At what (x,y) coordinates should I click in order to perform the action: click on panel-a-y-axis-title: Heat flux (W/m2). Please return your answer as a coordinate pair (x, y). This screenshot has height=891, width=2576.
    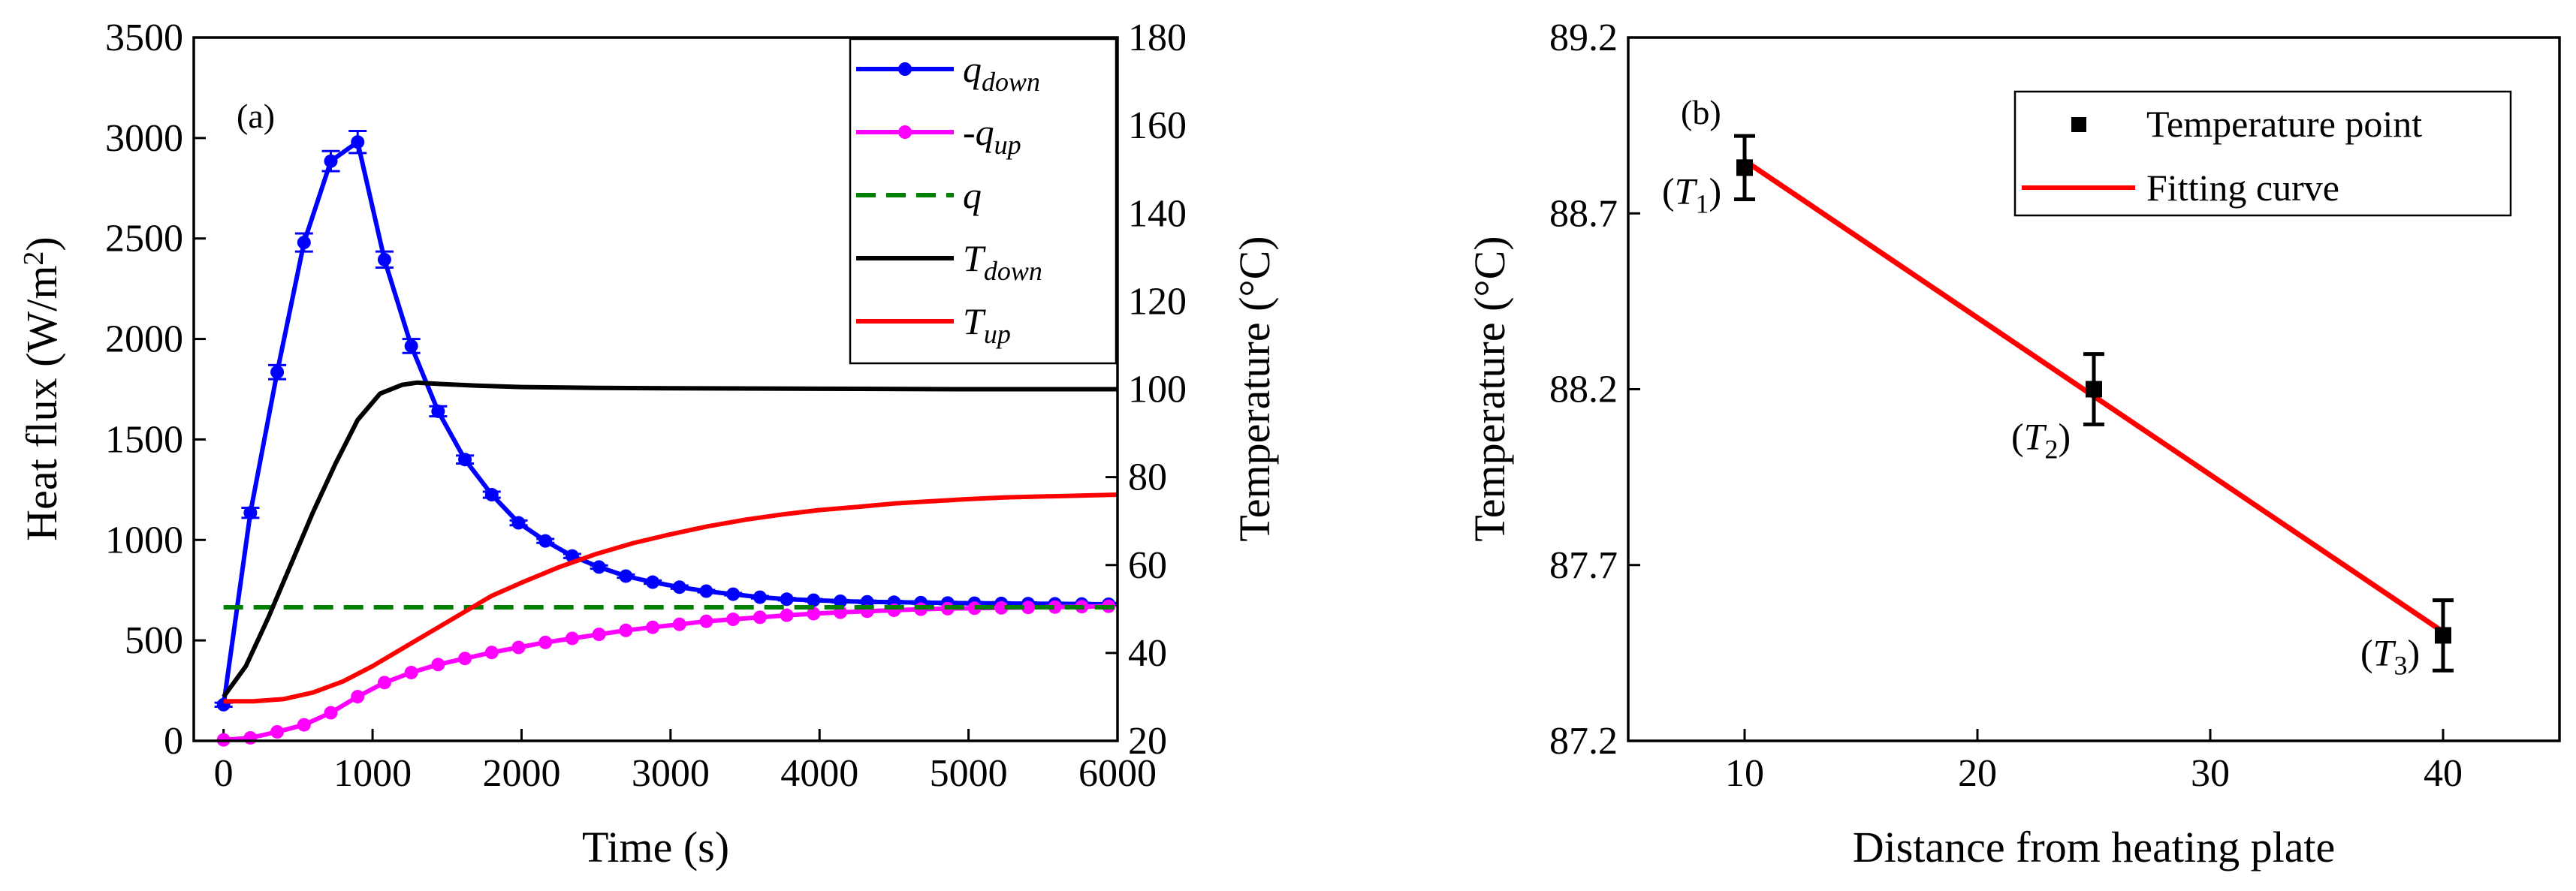
    Looking at the image, I should click on (41, 389).